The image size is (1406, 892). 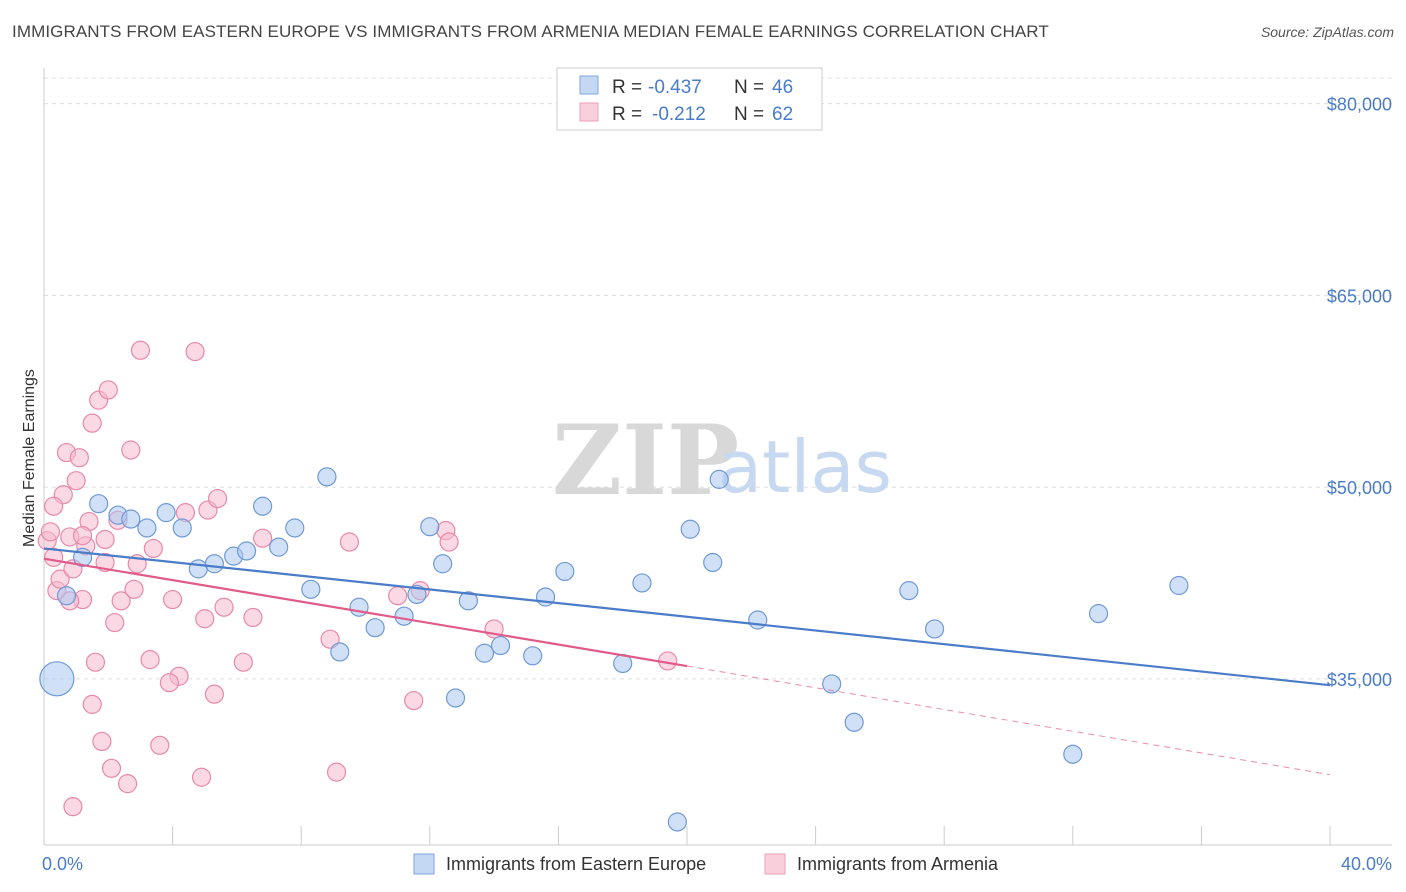 I want to click on x-tick-label-min: 0.0%, so click(x=62, y=864).